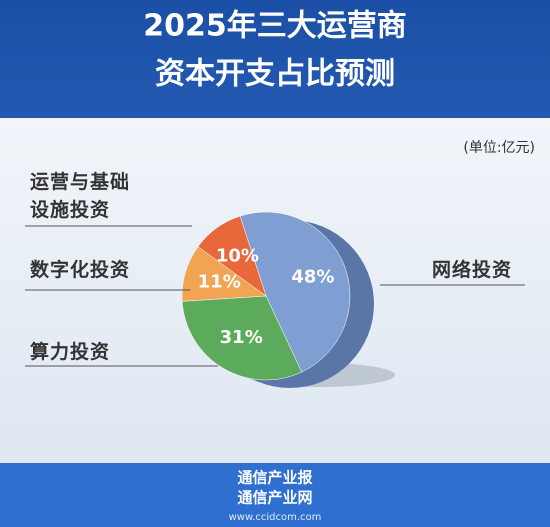  What do you see at coordinates (312, 276) in the screenshot?
I see `value-label: 48%` at bounding box center [312, 276].